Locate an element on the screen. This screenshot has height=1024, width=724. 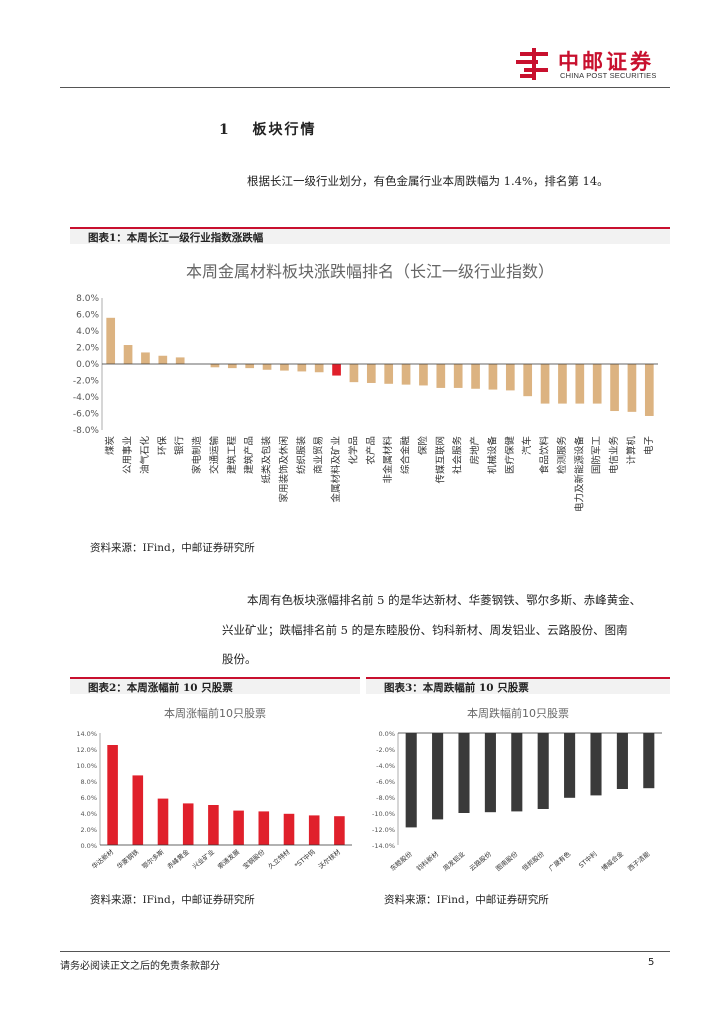
y-tick-label: 12.0% is located at coordinates (86, 750).